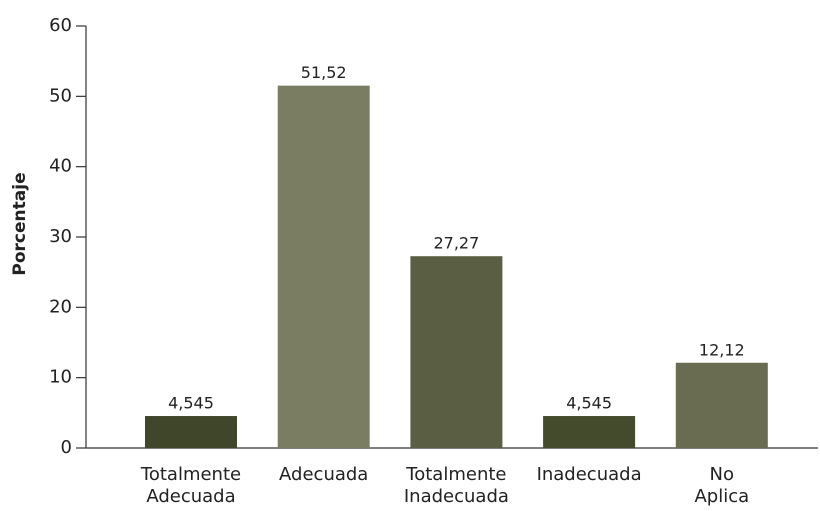  I want to click on data-label: 12,12, so click(722, 349).